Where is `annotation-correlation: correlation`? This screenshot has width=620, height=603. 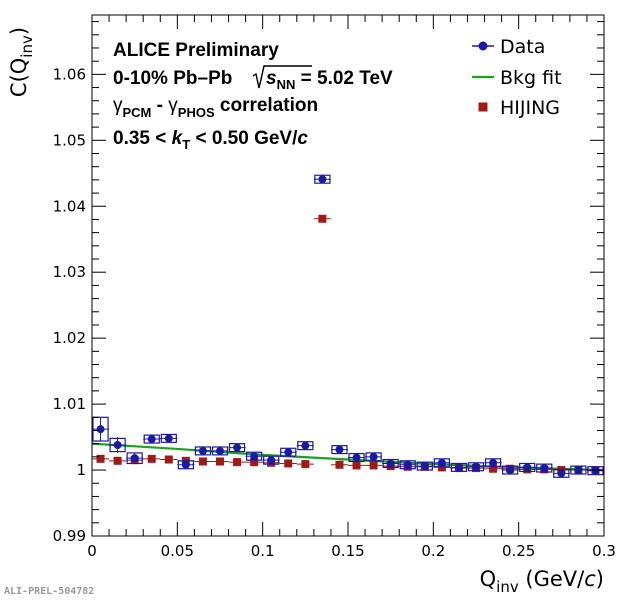 annotation-correlation: correlation is located at coordinates (266, 105).